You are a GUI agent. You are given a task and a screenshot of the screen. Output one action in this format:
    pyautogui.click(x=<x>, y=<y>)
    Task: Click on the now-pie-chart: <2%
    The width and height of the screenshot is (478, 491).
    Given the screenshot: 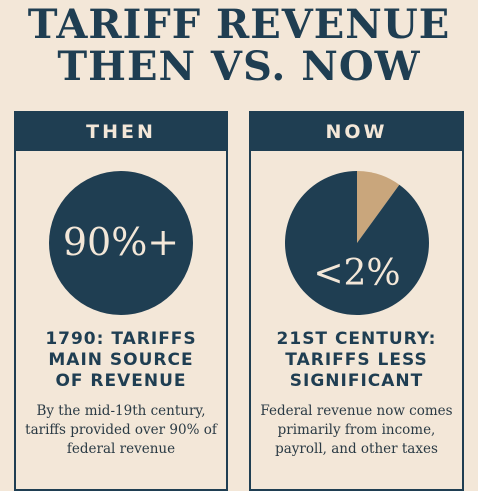 What is the action you would take?
    pyautogui.click(x=356, y=243)
    